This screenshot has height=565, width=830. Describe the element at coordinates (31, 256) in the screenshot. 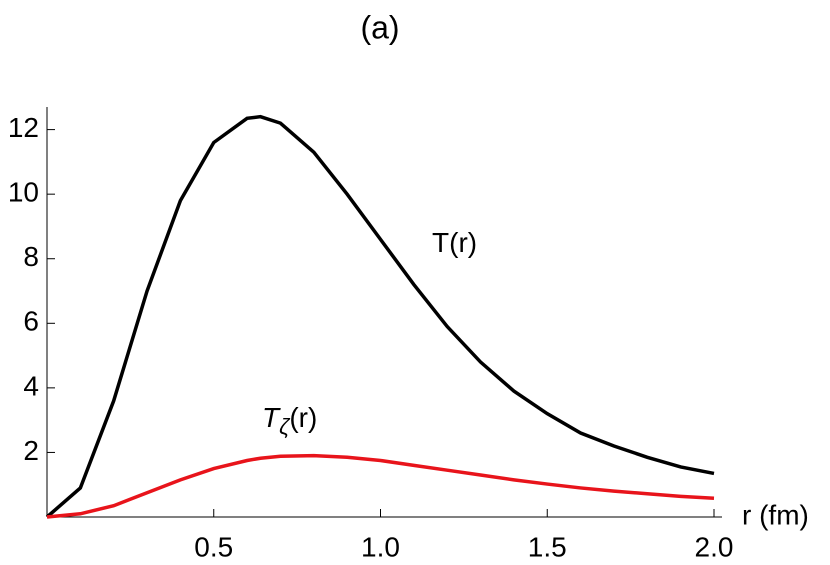

I see `y-tick-label: 8` at that location.